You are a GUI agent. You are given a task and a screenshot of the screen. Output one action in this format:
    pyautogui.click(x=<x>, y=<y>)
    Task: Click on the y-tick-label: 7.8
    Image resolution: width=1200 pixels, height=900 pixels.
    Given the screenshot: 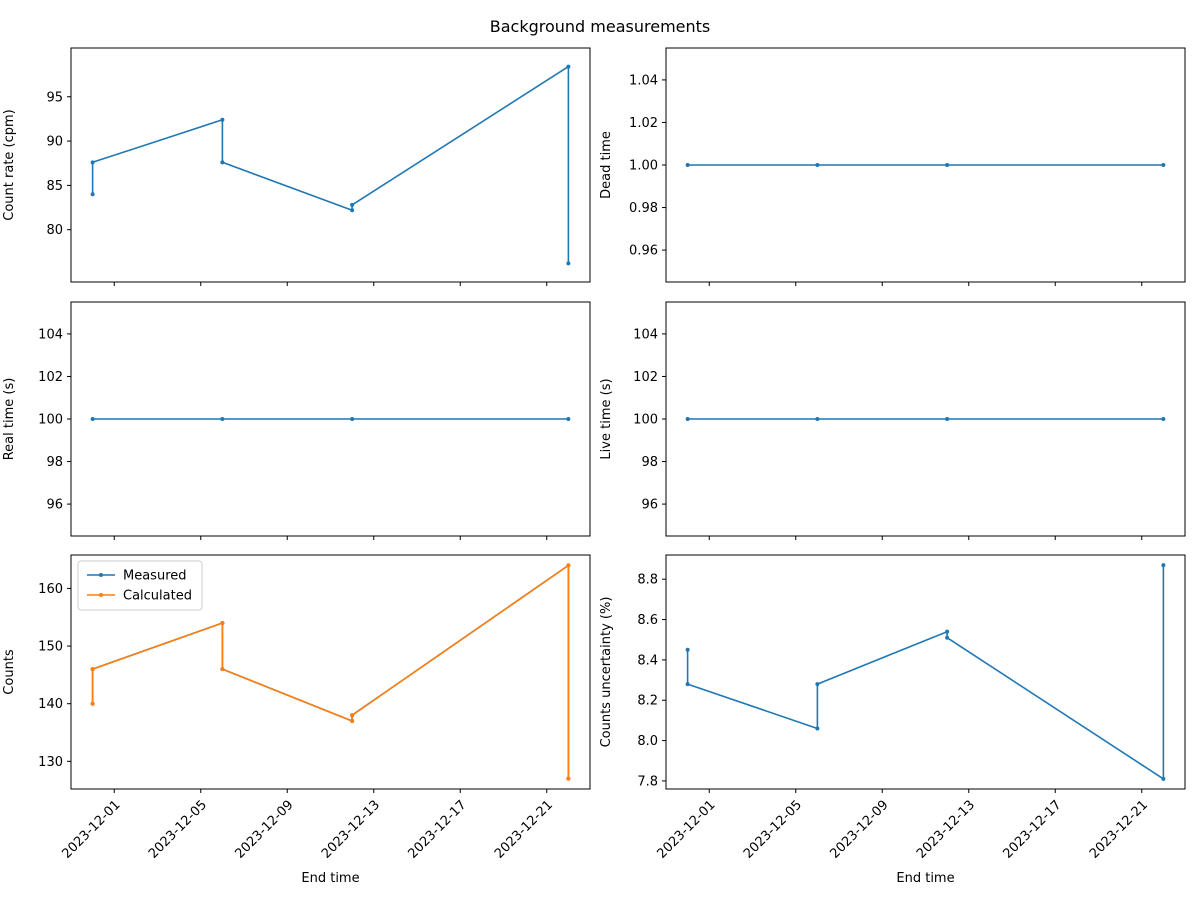 What is the action you would take?
    pyautogui.click(x=647, y=781)
    